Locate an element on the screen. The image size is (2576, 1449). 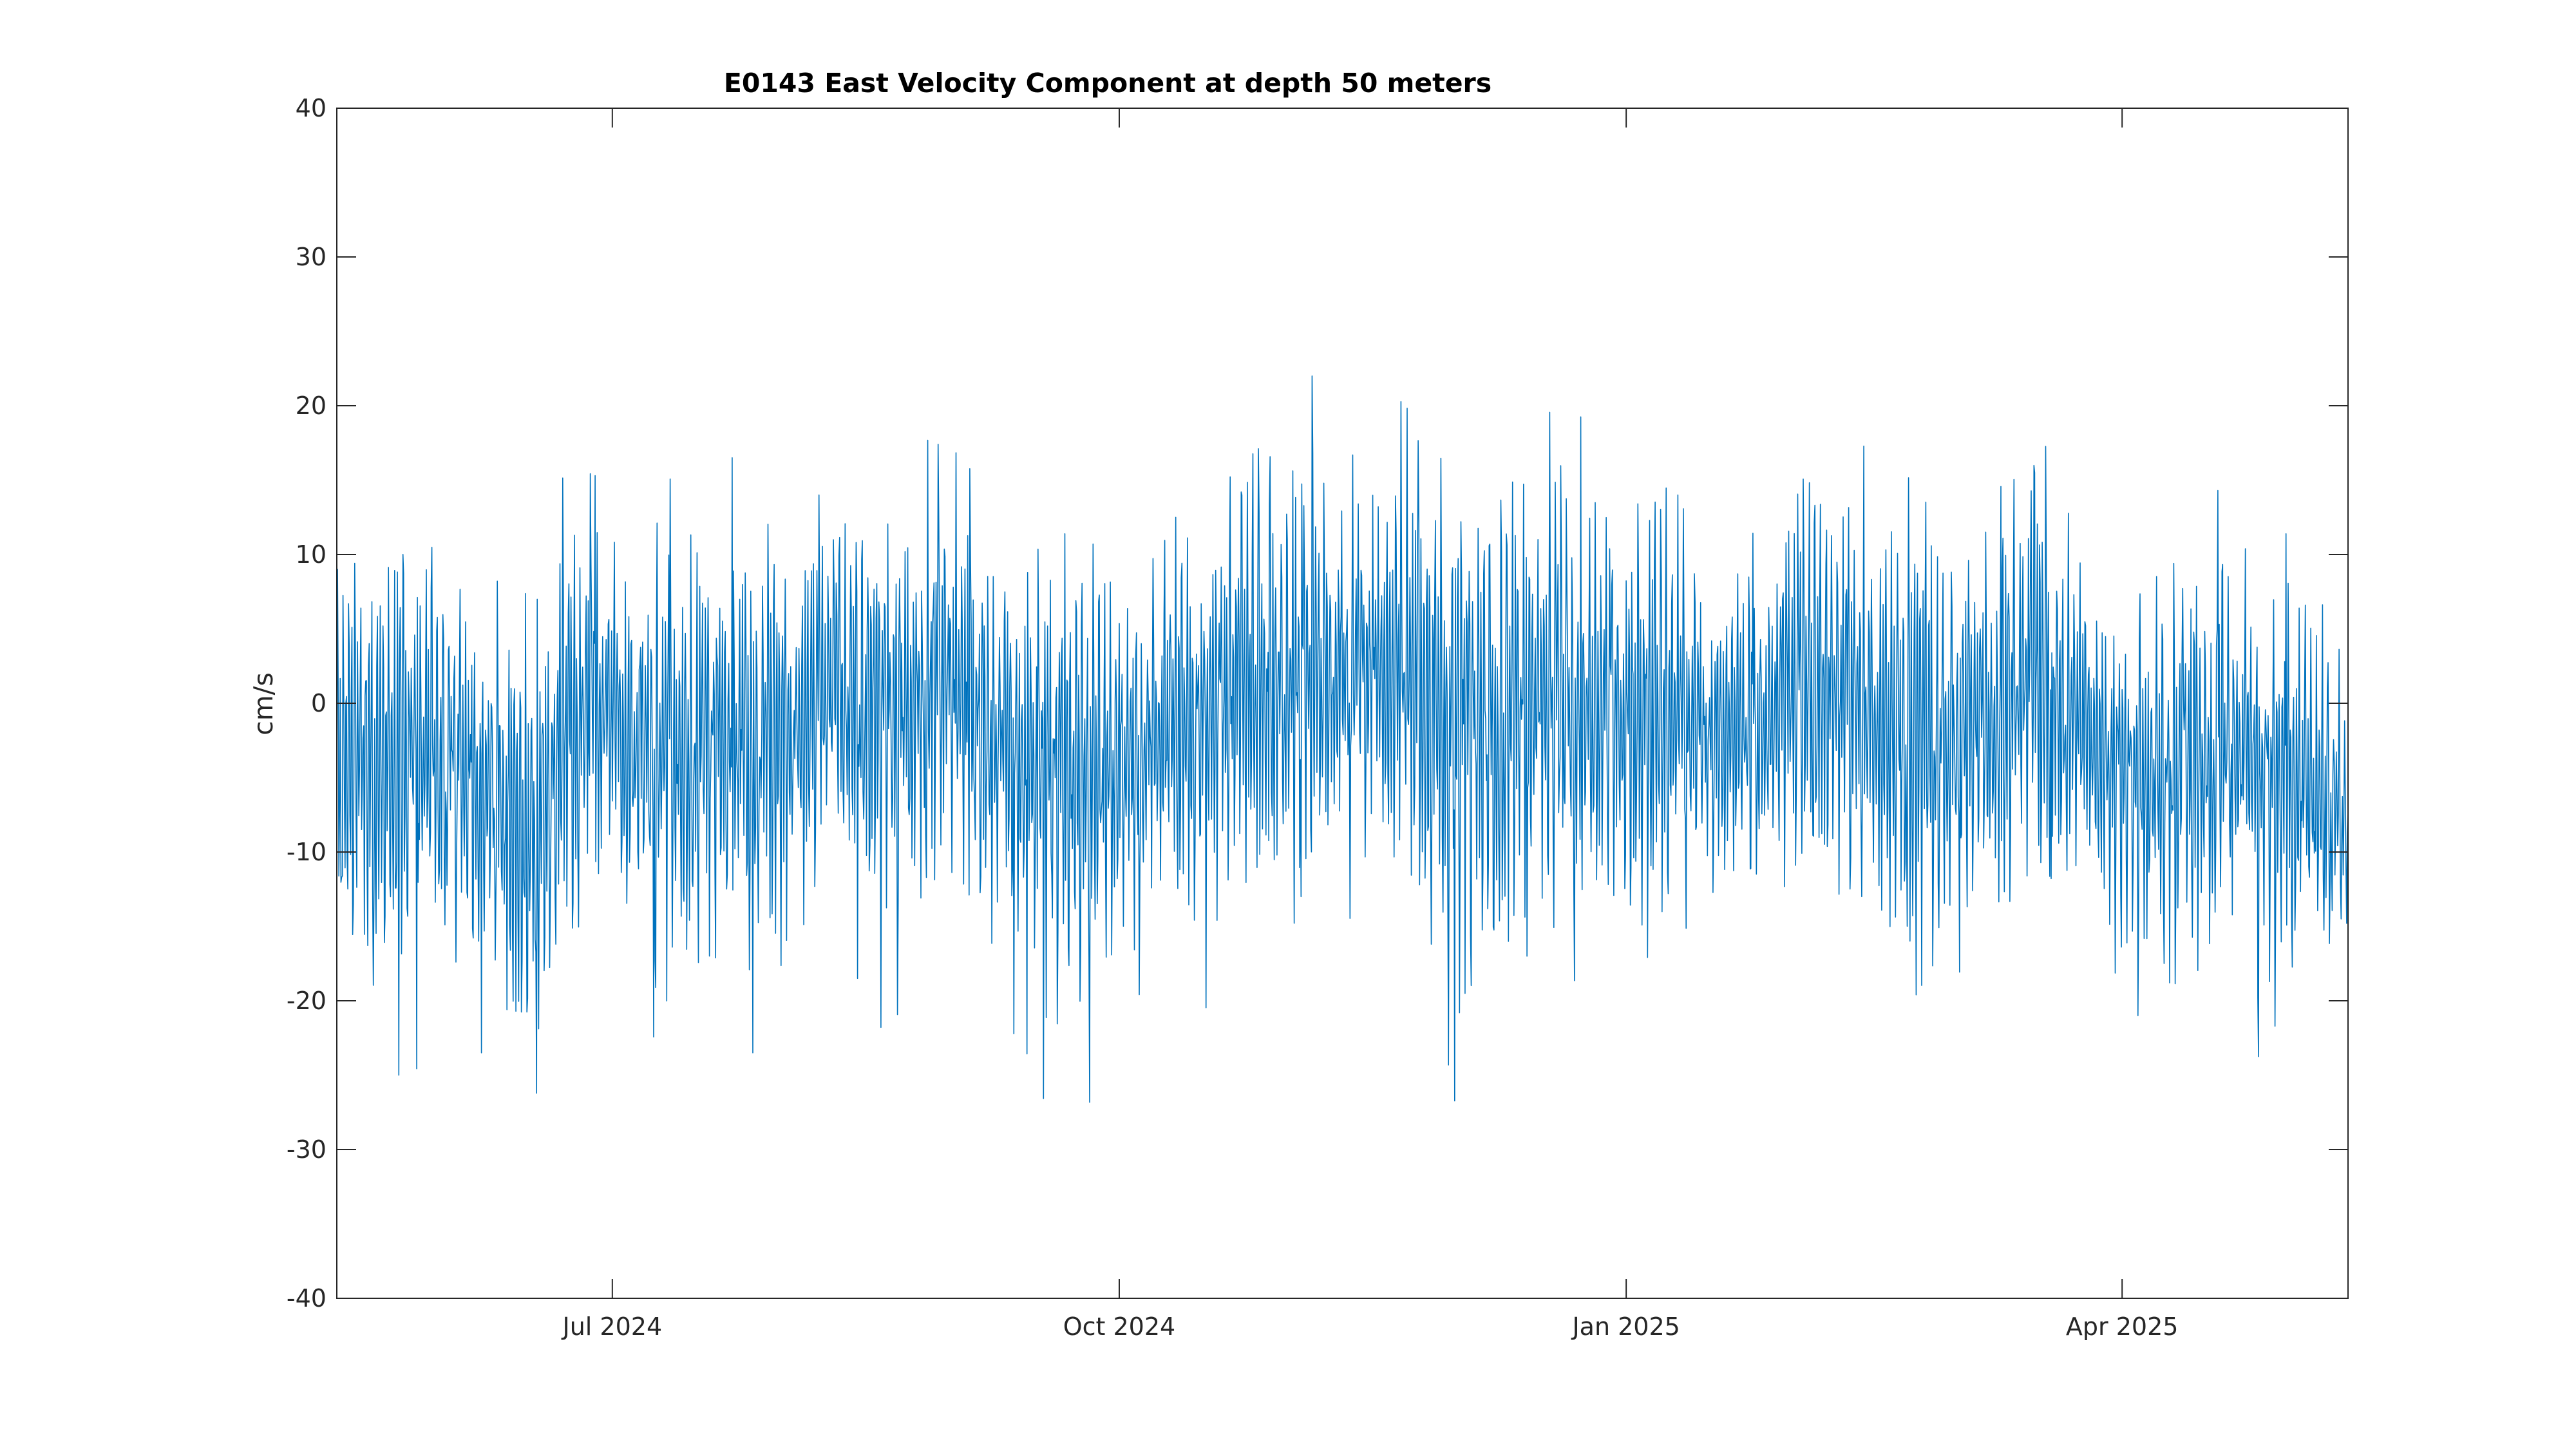
y-tick-label: 20 is located at coordinates (311, 406).